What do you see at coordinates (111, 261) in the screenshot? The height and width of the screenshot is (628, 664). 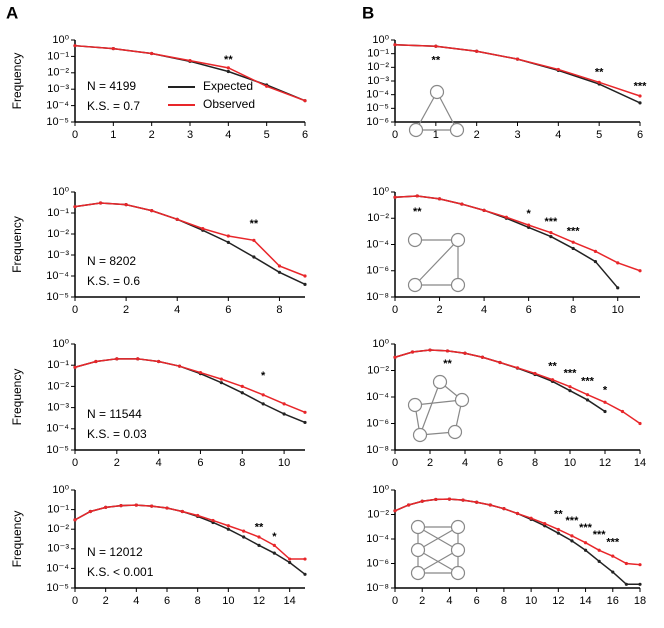 I see `stat-text: N = 8202` at bounding box center [111, 261].